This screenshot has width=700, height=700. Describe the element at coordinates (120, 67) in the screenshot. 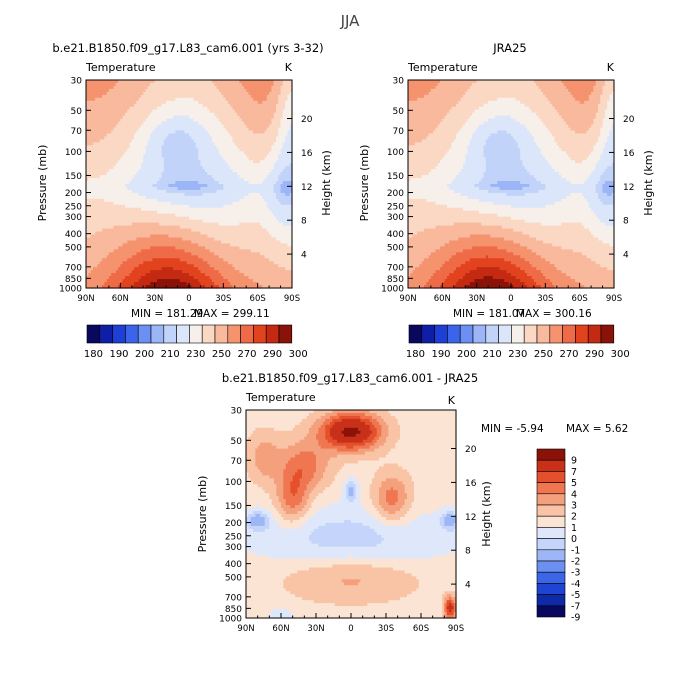

I see `panel-model-subtitle: Temperature` at that location.